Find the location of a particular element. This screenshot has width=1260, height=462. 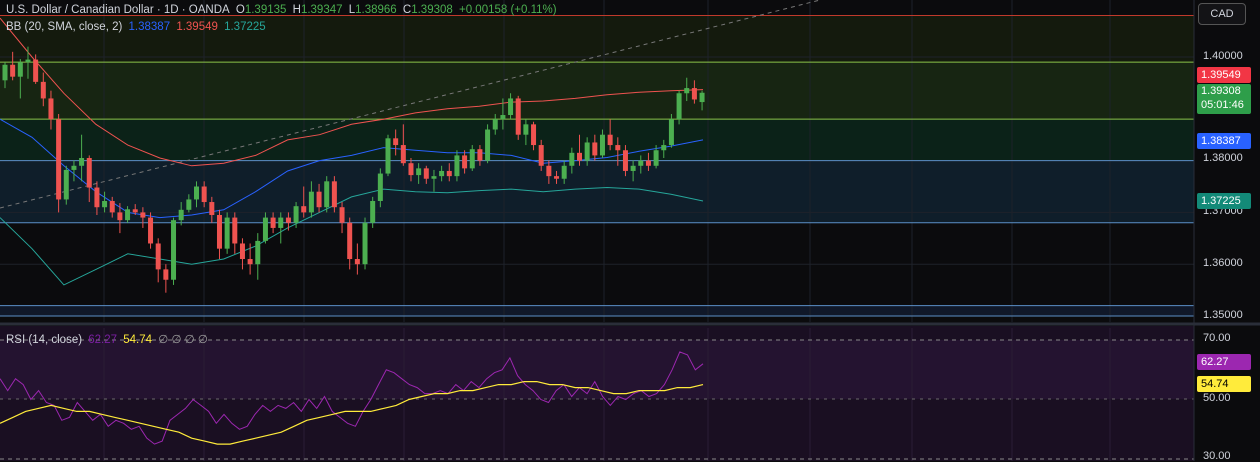

last-price-label: 1.39308 05:01:46 is located at coordinates (1224, 99).